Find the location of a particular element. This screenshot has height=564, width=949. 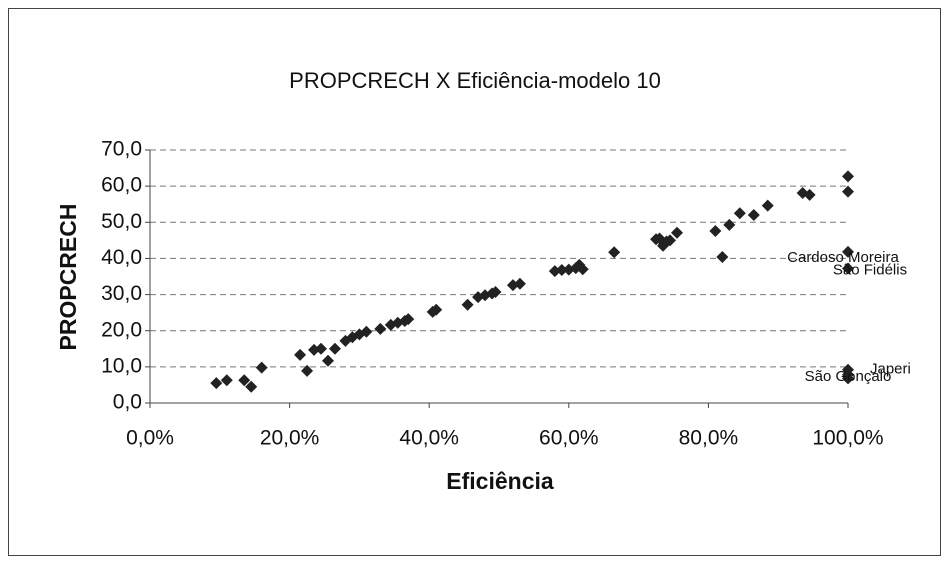

x-tick-label: 40,0% is located at coordinates (429, 438).